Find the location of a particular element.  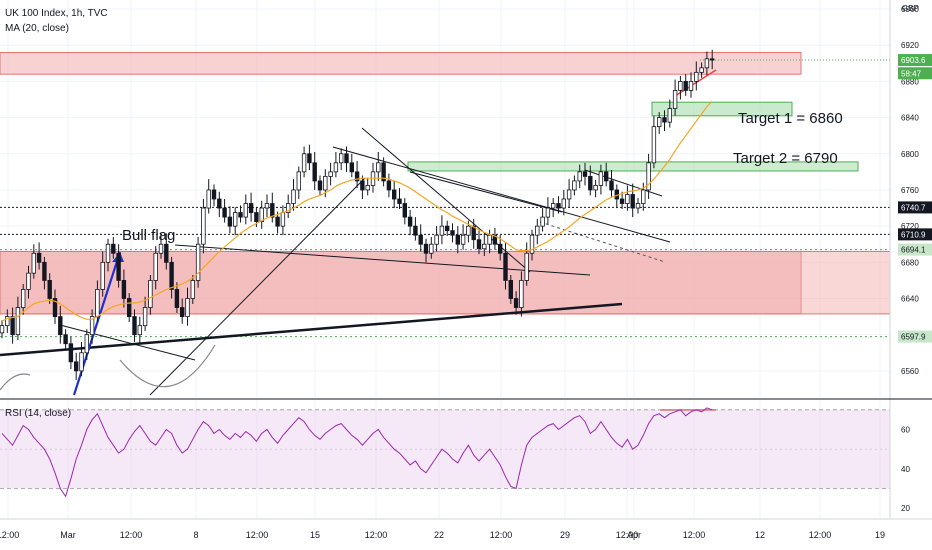

upper-channel is located at coordinates (486, 192).